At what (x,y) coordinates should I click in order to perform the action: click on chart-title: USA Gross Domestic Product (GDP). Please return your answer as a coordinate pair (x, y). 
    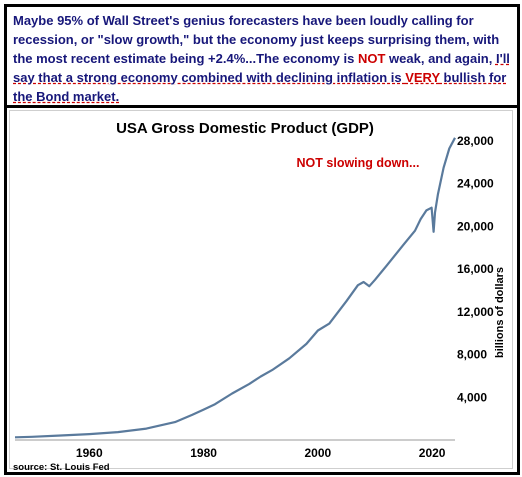
    Looking at the image, I should click on (245, 128).